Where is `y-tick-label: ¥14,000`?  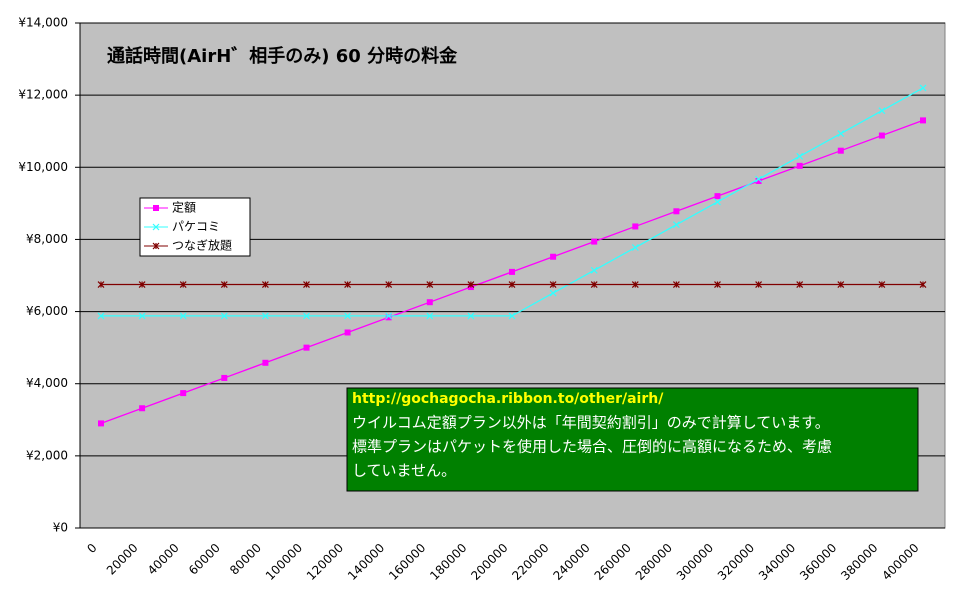
y-tick-label: ¥14,000 is located at coordinates (43, 23).